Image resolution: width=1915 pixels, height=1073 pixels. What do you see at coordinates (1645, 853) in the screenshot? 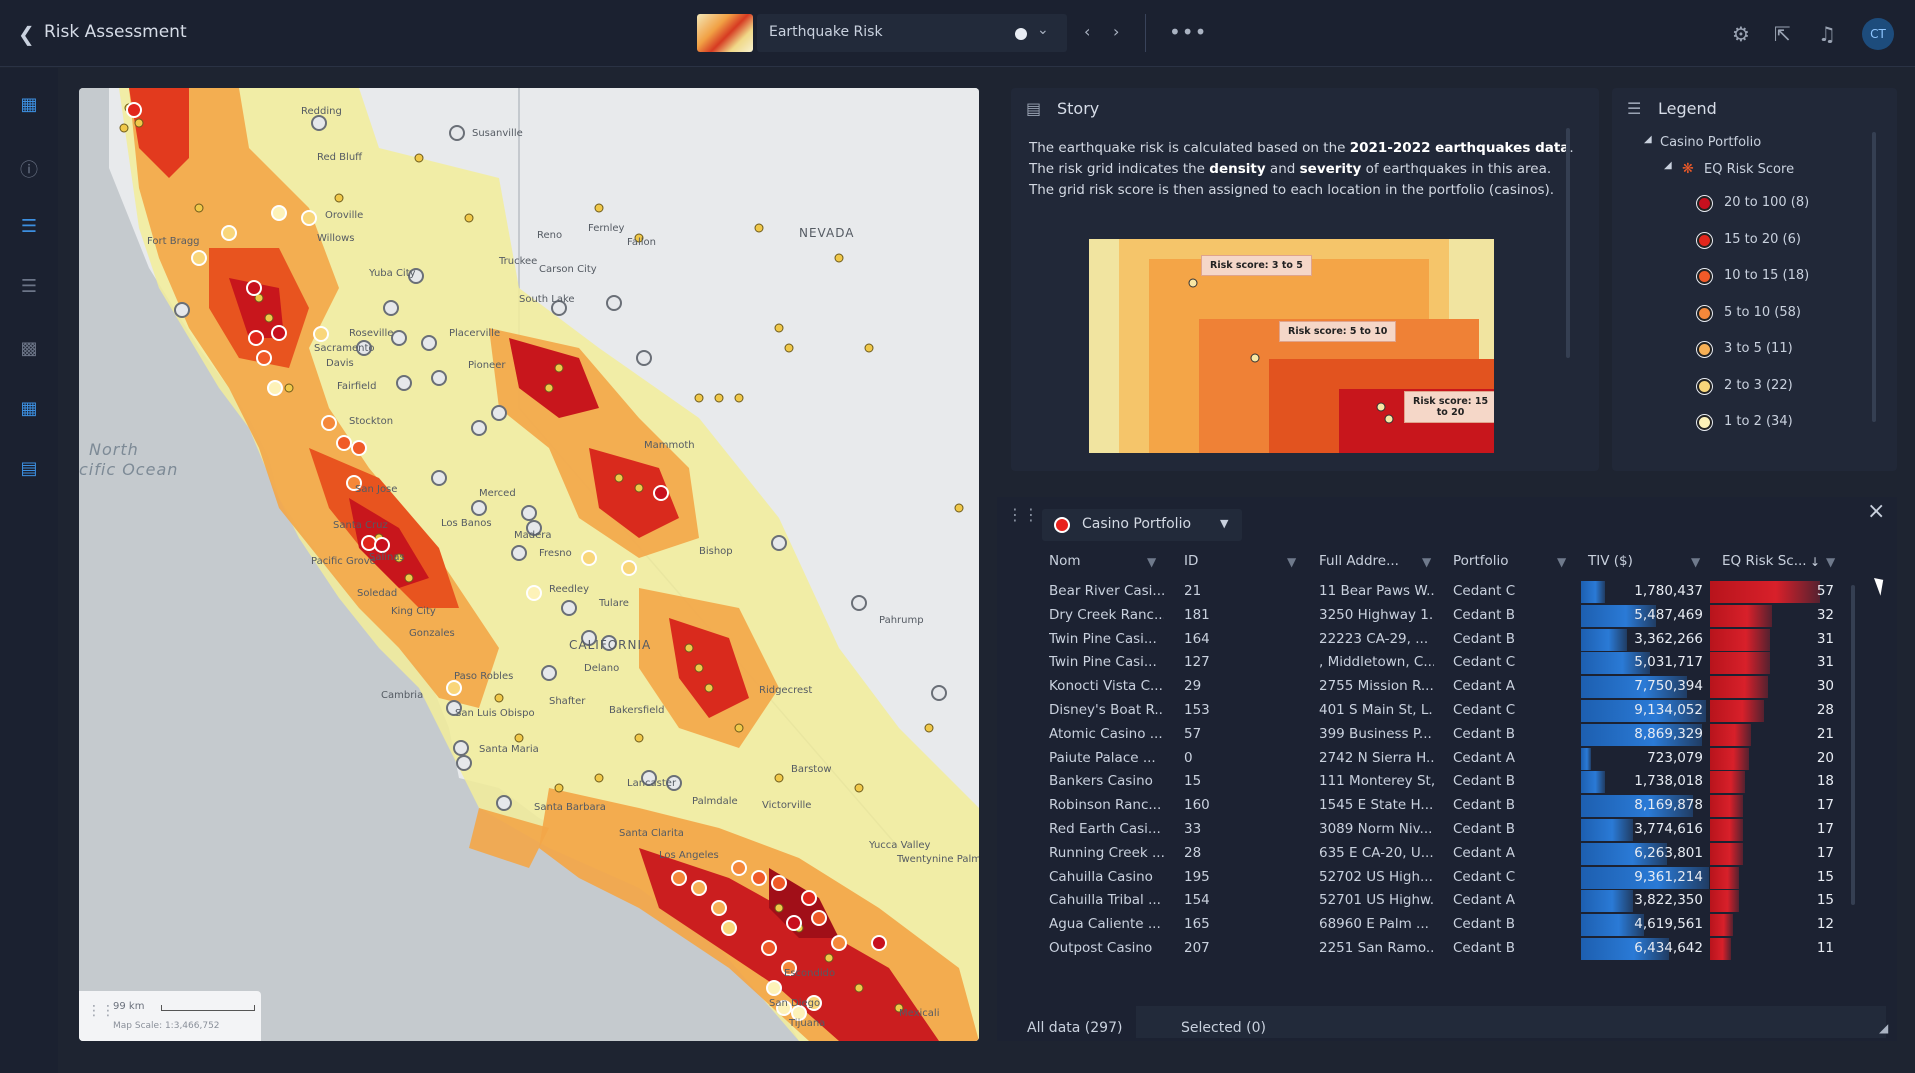
I see `tiv-bar-cell: 6,263,801` at bounding box center [1645, 853].